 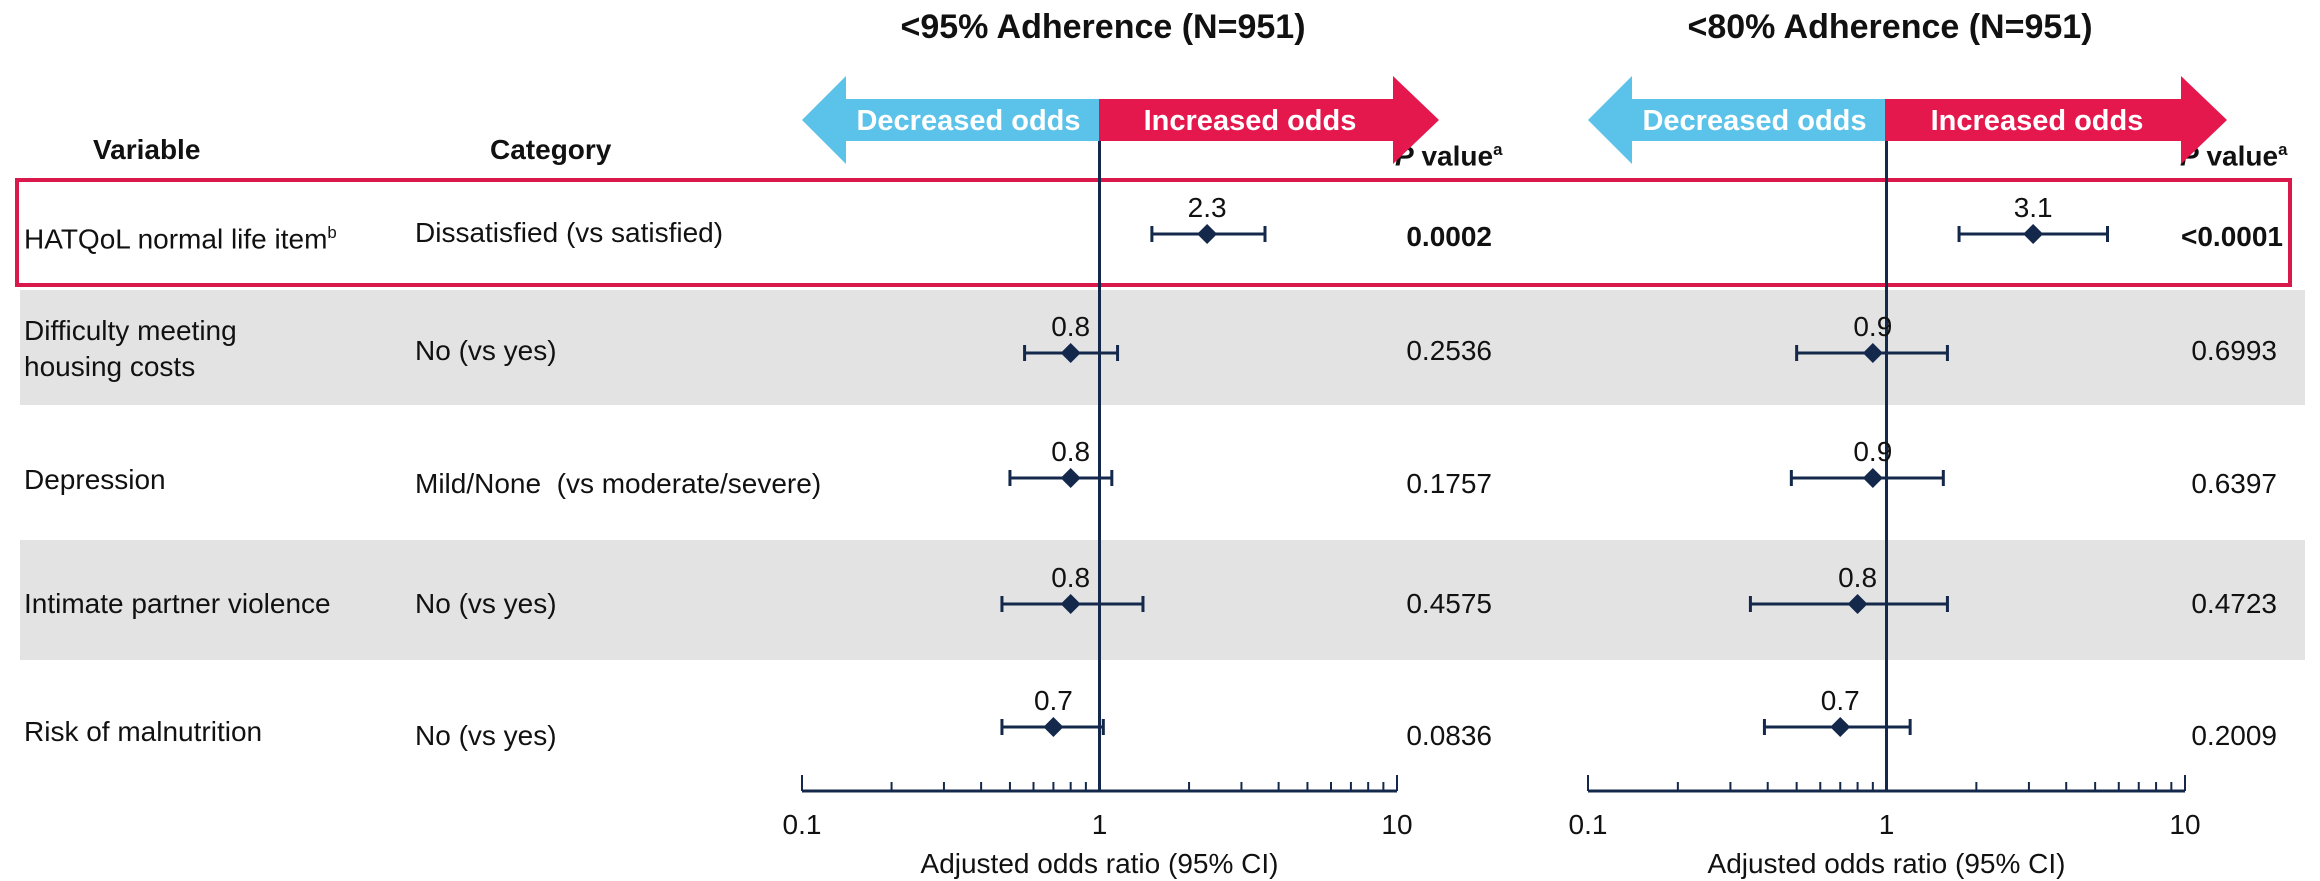 What do you see at coordinates (177, 603) in the screenshot?
I see `row-variable: Intimate partner violence` at bounding box center [177, 603].